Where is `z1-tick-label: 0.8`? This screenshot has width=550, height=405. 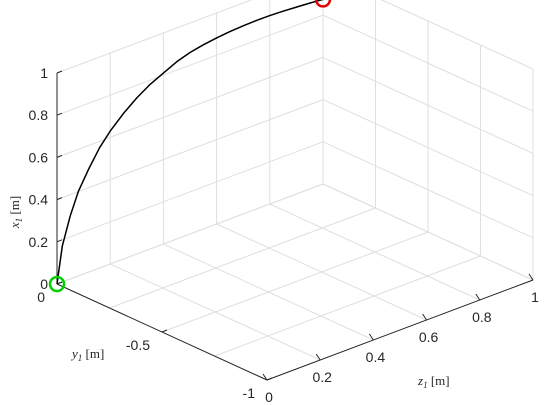 z1-tick-label: 0.8 is located at coordinates (482, 317).